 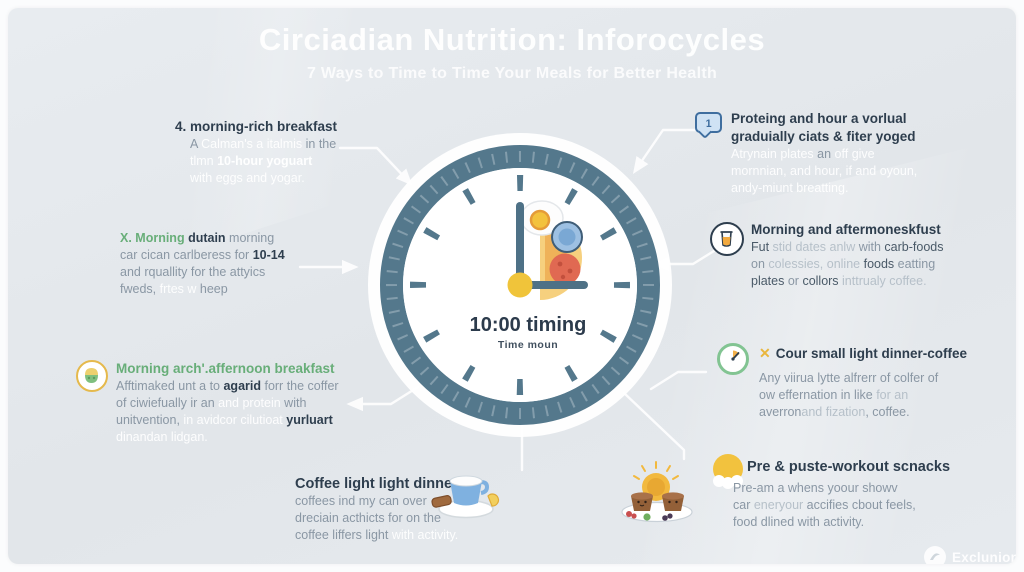 I want to click on avocado-badge-icon, so click(x=92, y=376).